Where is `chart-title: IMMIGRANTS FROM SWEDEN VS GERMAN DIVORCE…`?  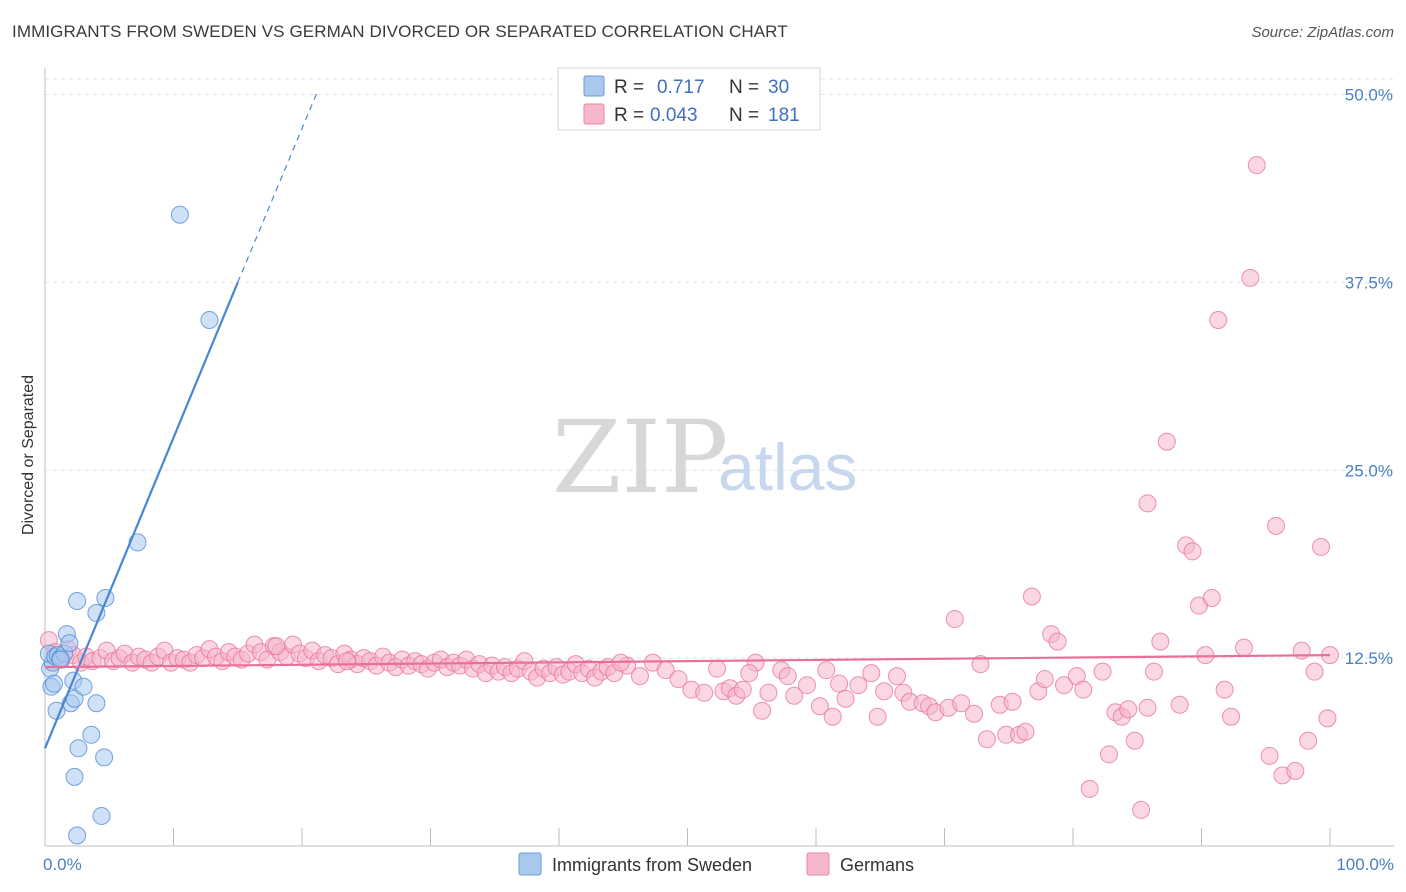 chart-title: IMMIGRANTS FROM SWEDEN VS GERMAN DIVORCE… is located at coordinates (400, 31).